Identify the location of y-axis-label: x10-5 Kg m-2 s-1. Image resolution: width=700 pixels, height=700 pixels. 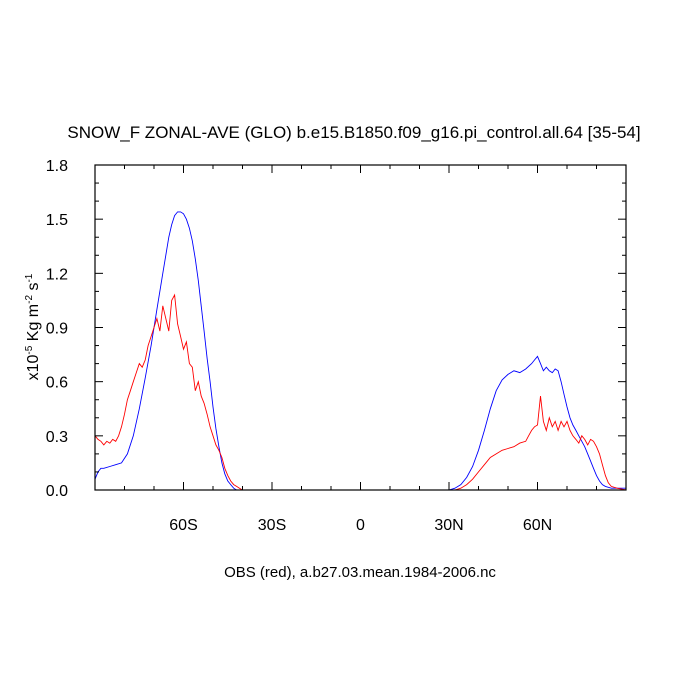
(33, 326).